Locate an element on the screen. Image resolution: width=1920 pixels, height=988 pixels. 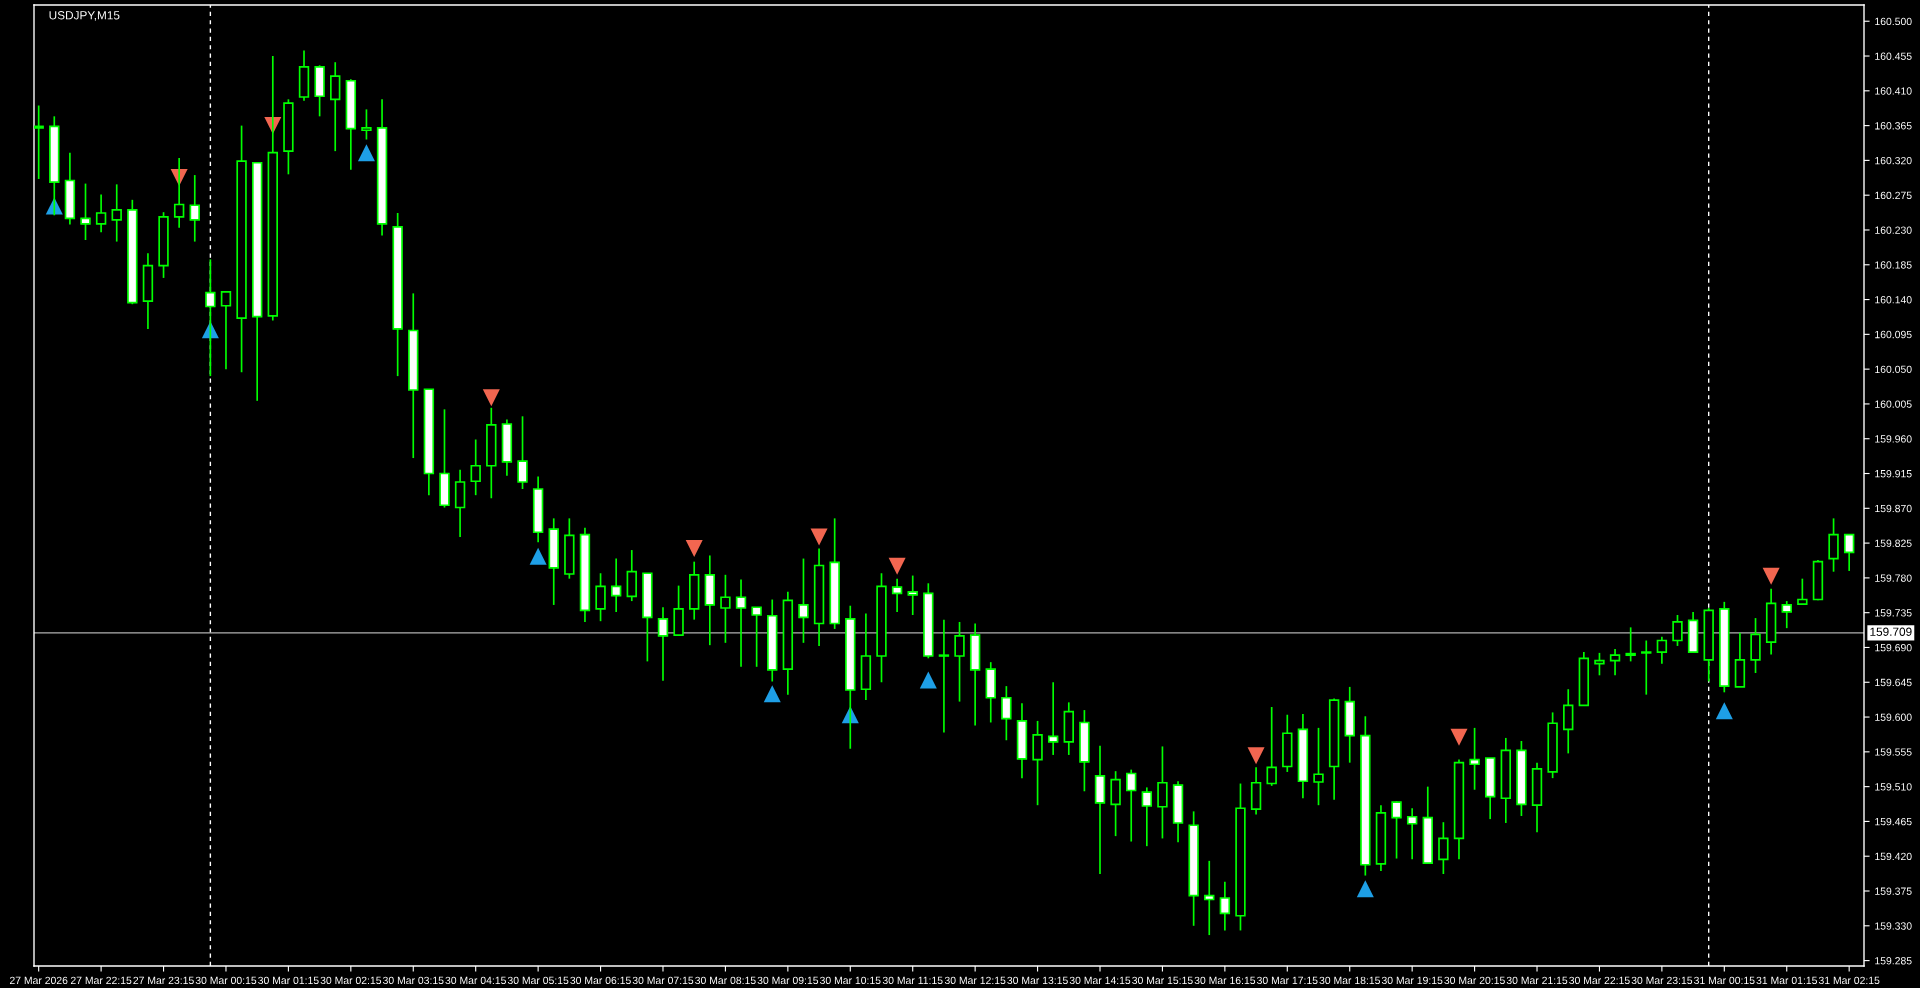
y-tick-label: 159.645 is located at coordinates (1893, 682).